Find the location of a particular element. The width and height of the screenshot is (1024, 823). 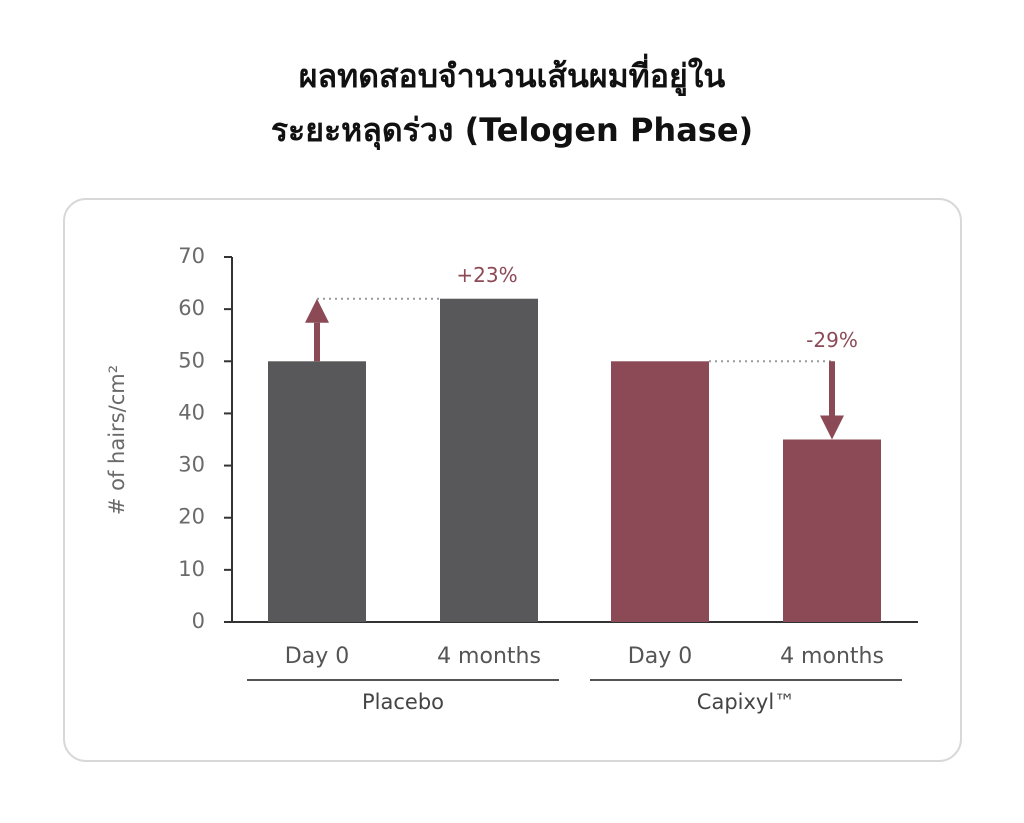

y-tick-label: 10 is located at coordinates (191, 569).